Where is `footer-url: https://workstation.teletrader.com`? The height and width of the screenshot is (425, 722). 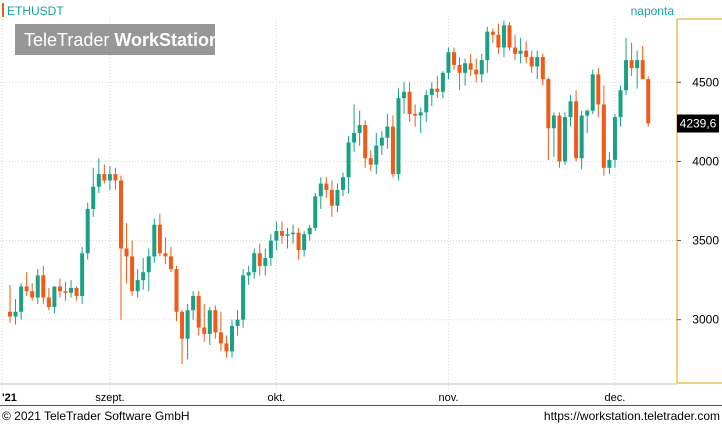
footer-url: https://workstation.teletrader.com is located at coordinates (631, 416).